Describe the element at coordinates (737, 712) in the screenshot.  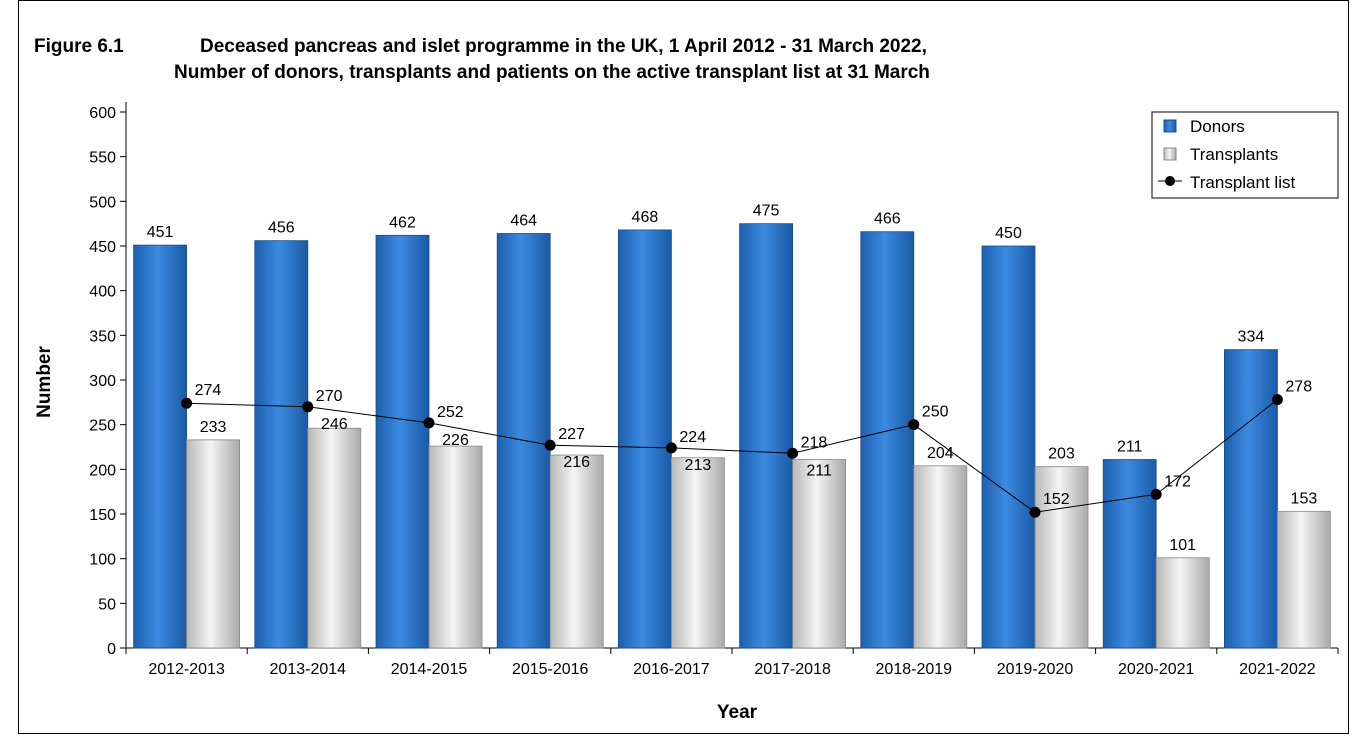
I see `x-axis-label: Year` at that location.